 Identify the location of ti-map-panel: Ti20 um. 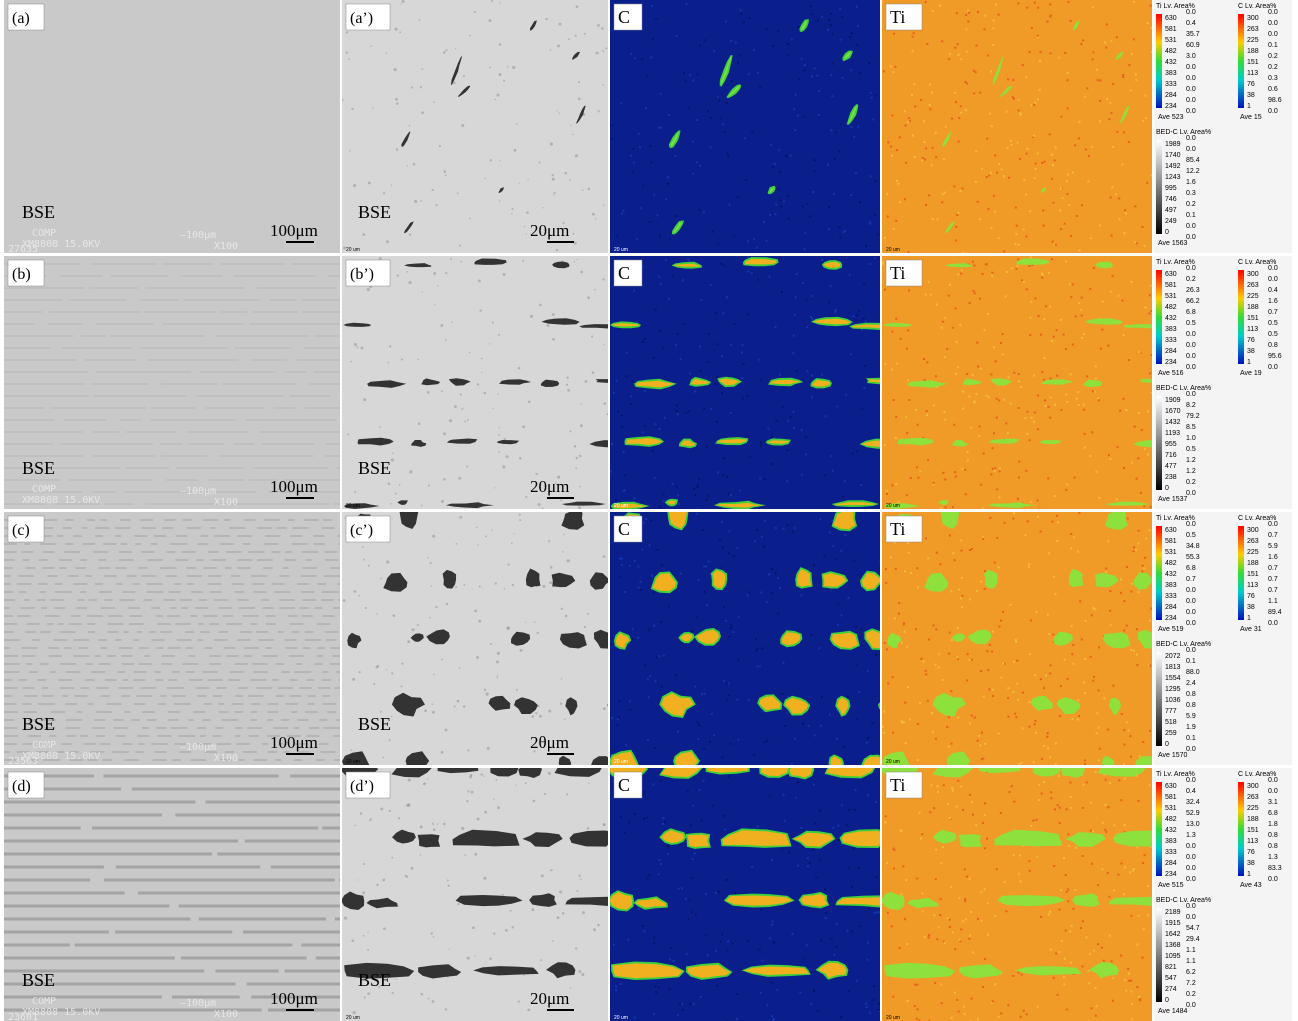
(1017, 894).